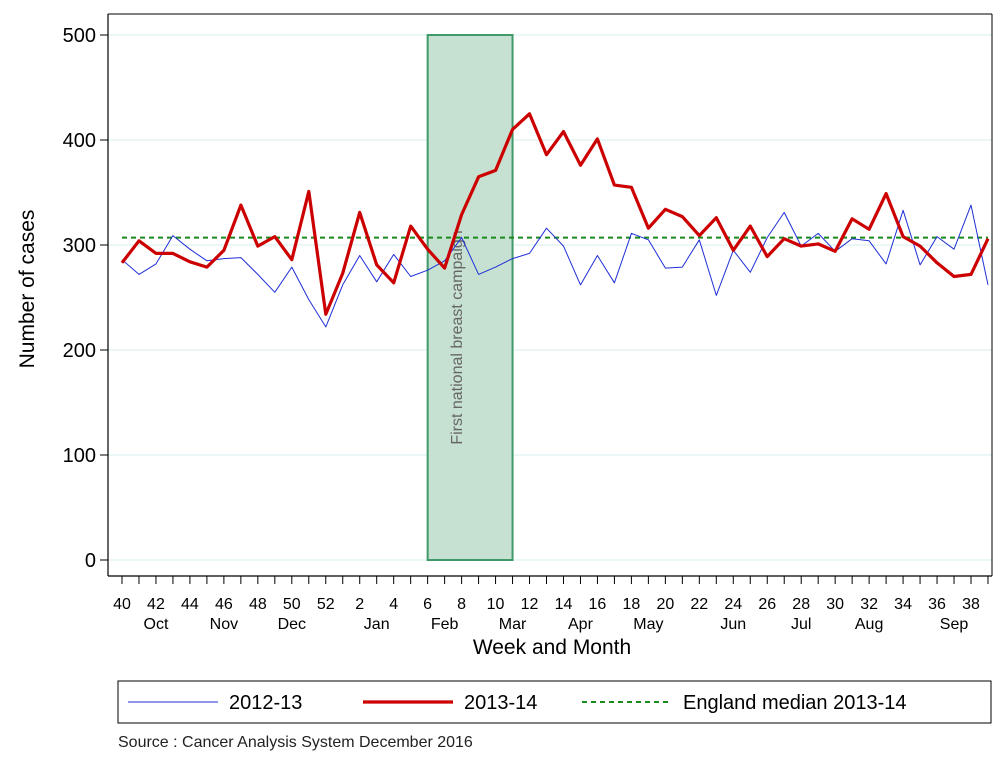 Image resolution: width=999 pixels, height=758 pixels. Describe the element at coordinates (156, 604) in the screenshot. I see `x-tick-label: 42` at that location.